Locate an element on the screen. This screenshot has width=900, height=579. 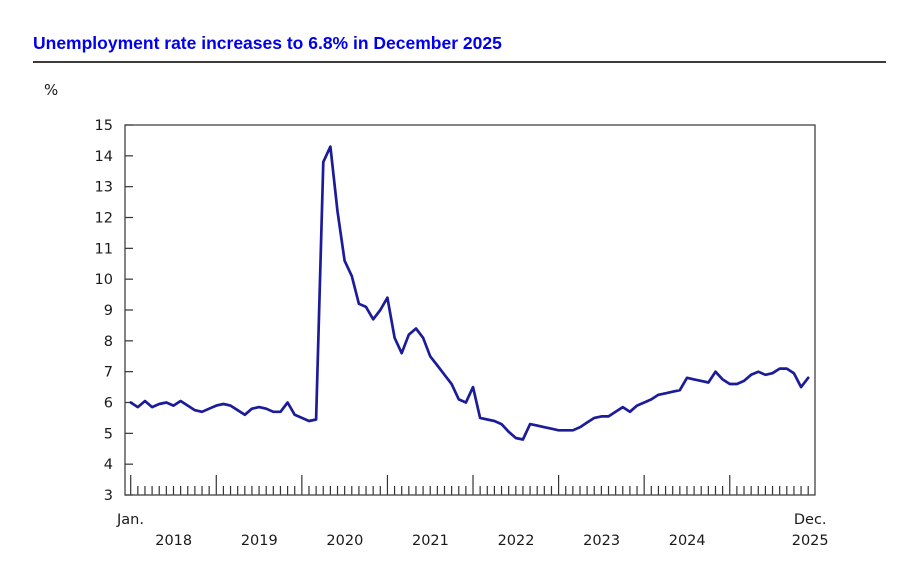
y-axis-tick-label: 12 is located at coordinates (104, 219).